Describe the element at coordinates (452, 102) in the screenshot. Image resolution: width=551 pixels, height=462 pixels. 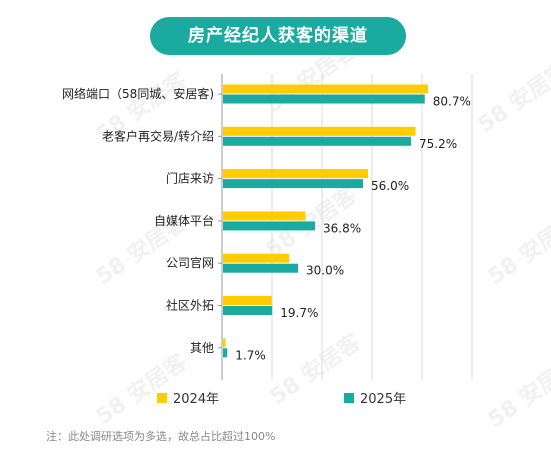
I see `data-label: 80.7%` at that location.